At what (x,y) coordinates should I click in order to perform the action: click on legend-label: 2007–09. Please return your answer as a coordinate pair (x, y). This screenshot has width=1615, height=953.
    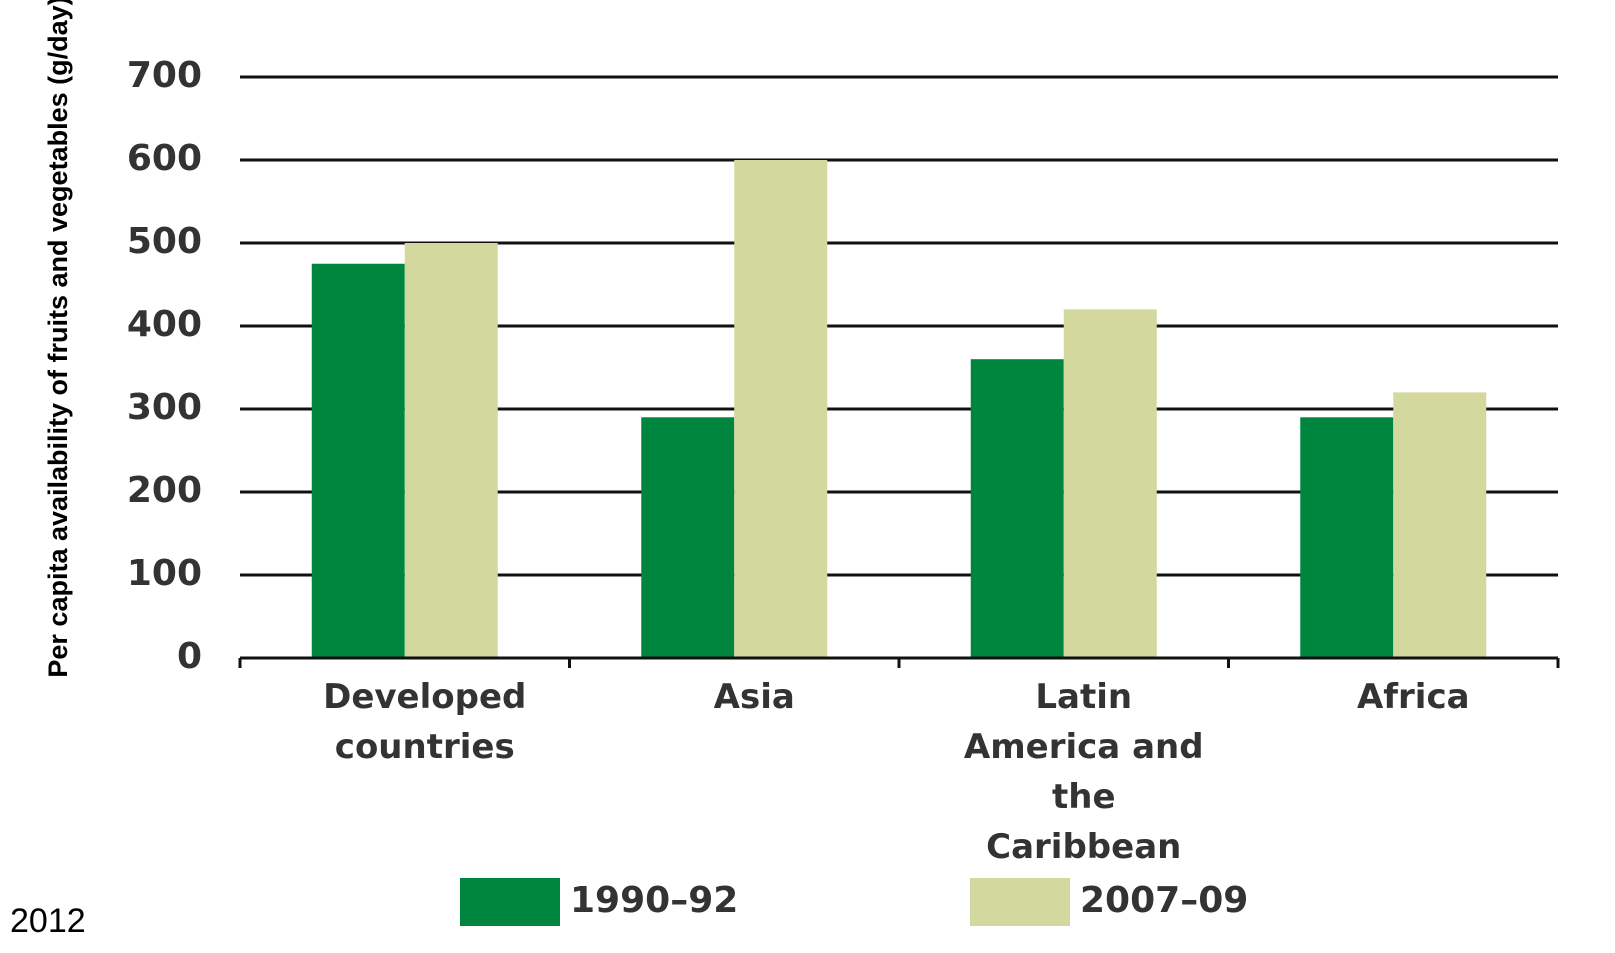
    Looking at the image, I should click on (1164, 900).